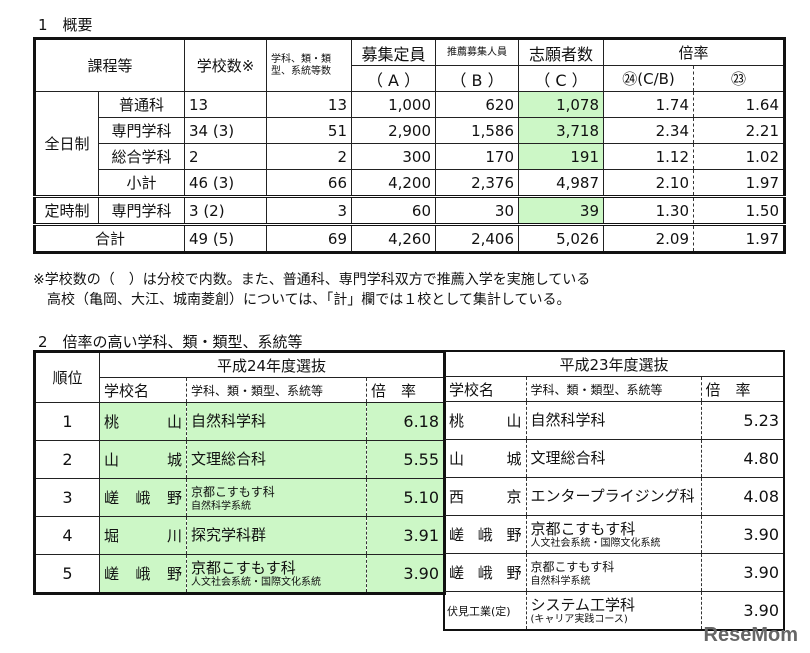 Image resolution: width=810 pixels, height=653 pixels. Describe the element at coordinates (66, 210) in the screenshot. I see `group-parttime: 定時制` at that location.